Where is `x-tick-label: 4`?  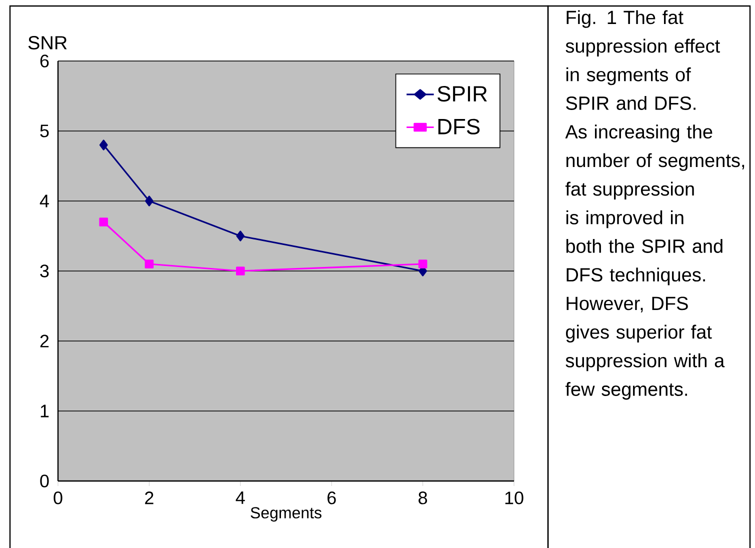 x-tick-label: 4 is located at coordinates (240, 498).